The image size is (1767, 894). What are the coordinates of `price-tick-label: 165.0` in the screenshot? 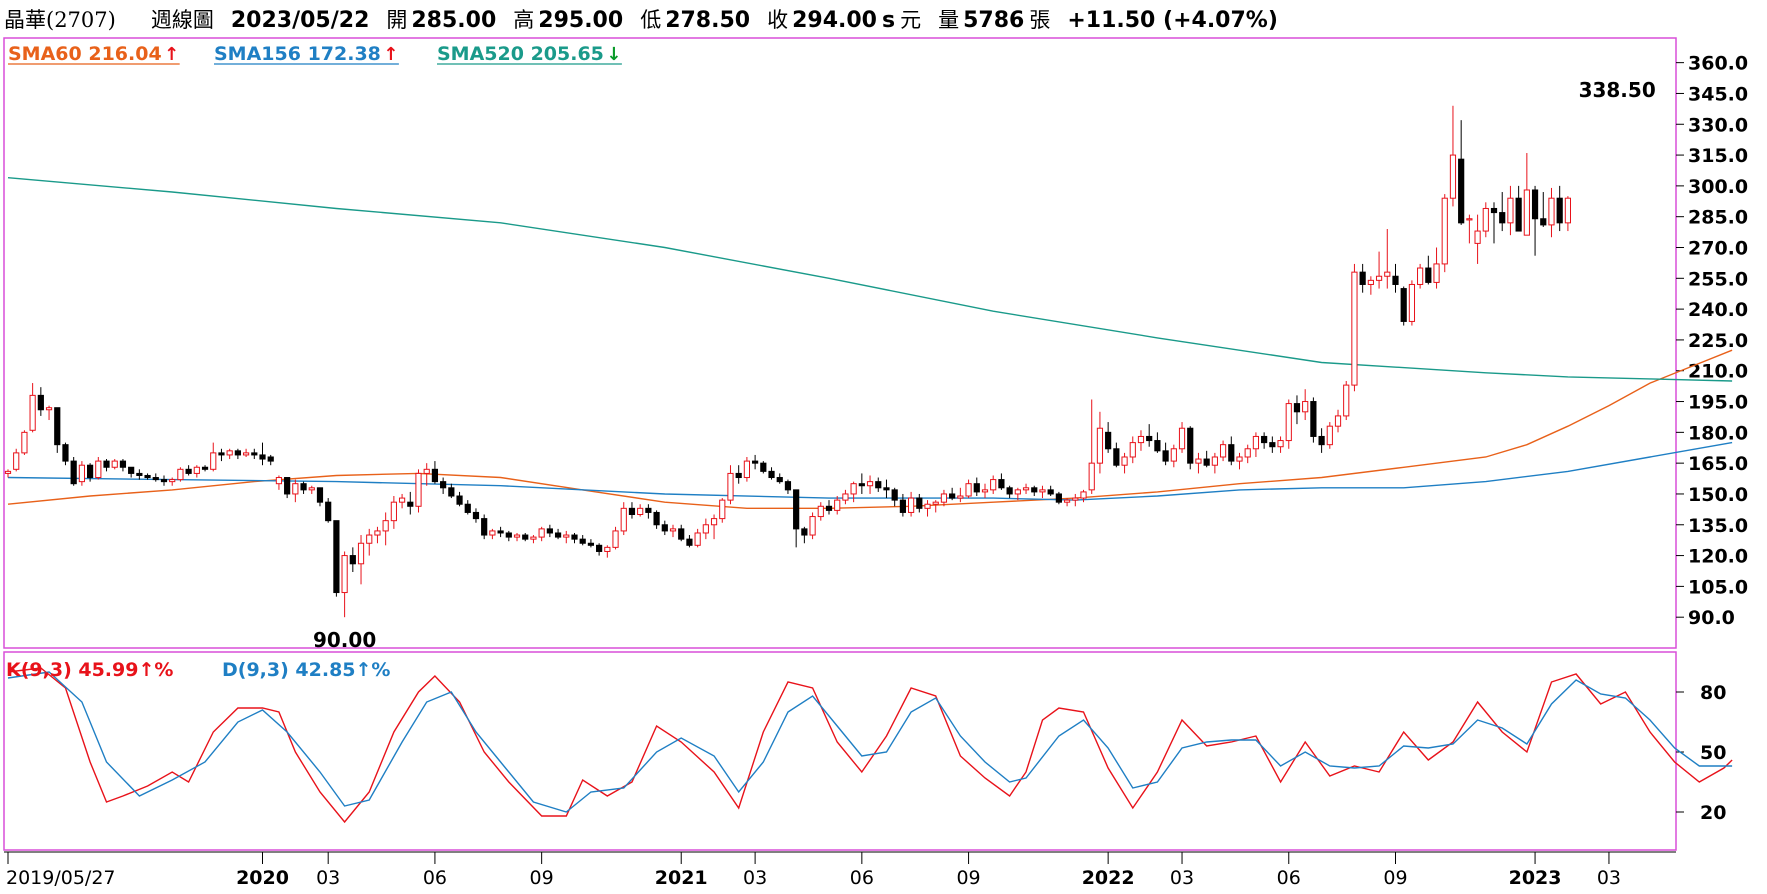 It's located at (1718, 464).